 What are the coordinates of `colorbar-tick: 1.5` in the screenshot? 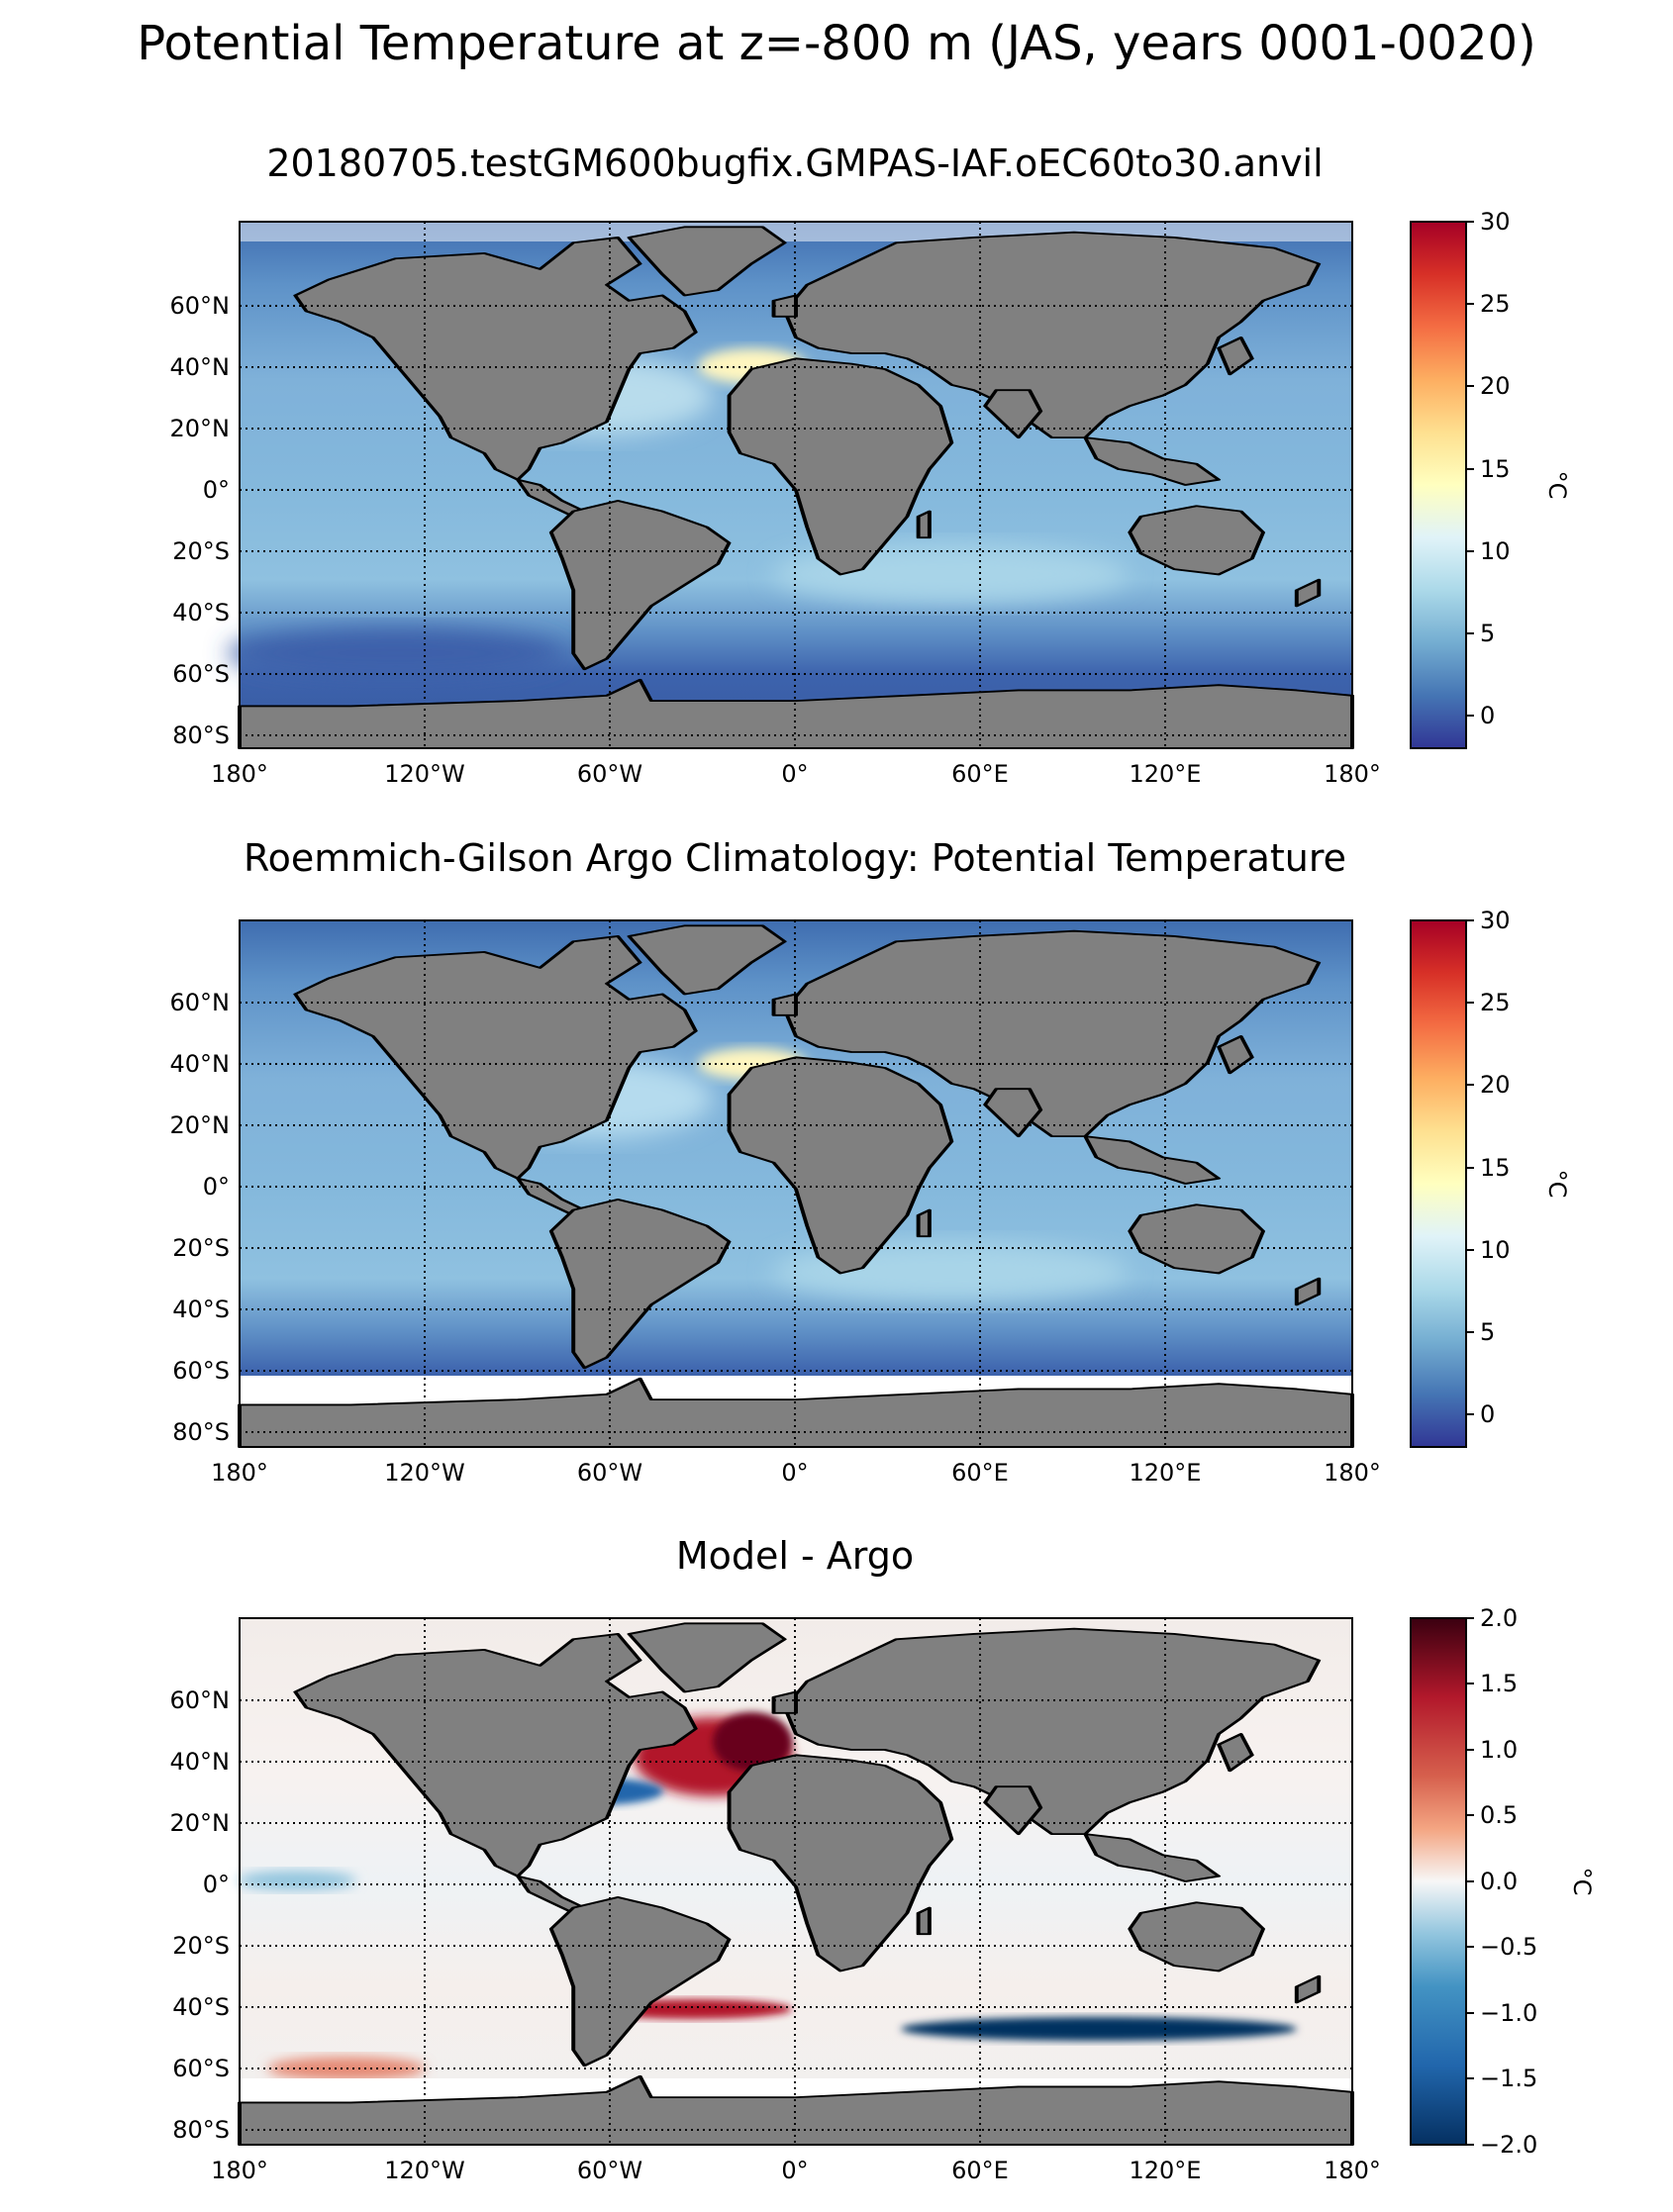 It's located at (1499, 1683).